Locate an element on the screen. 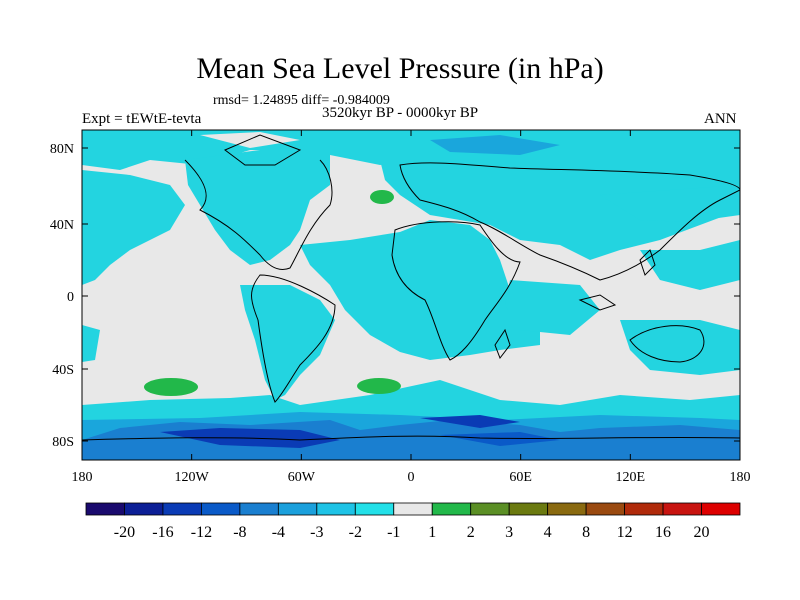 This screenshot has height=600, width=800. indian-ocean-cyan-region is located at coordinates (552, 307).